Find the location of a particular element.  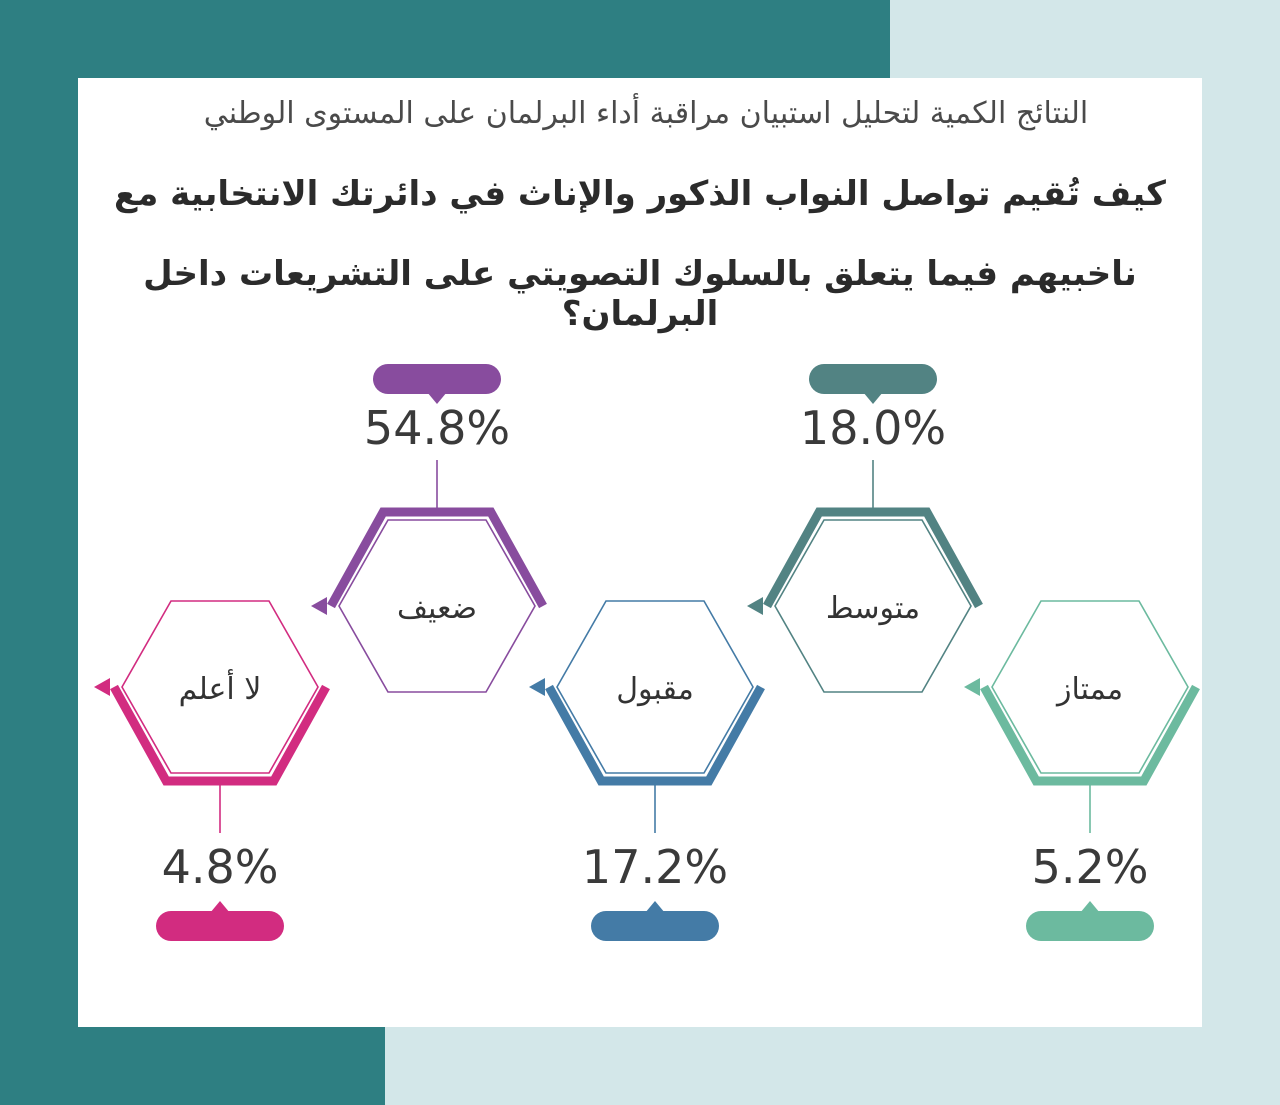

value-label: 18.0% is located at coordinates (873, 428).